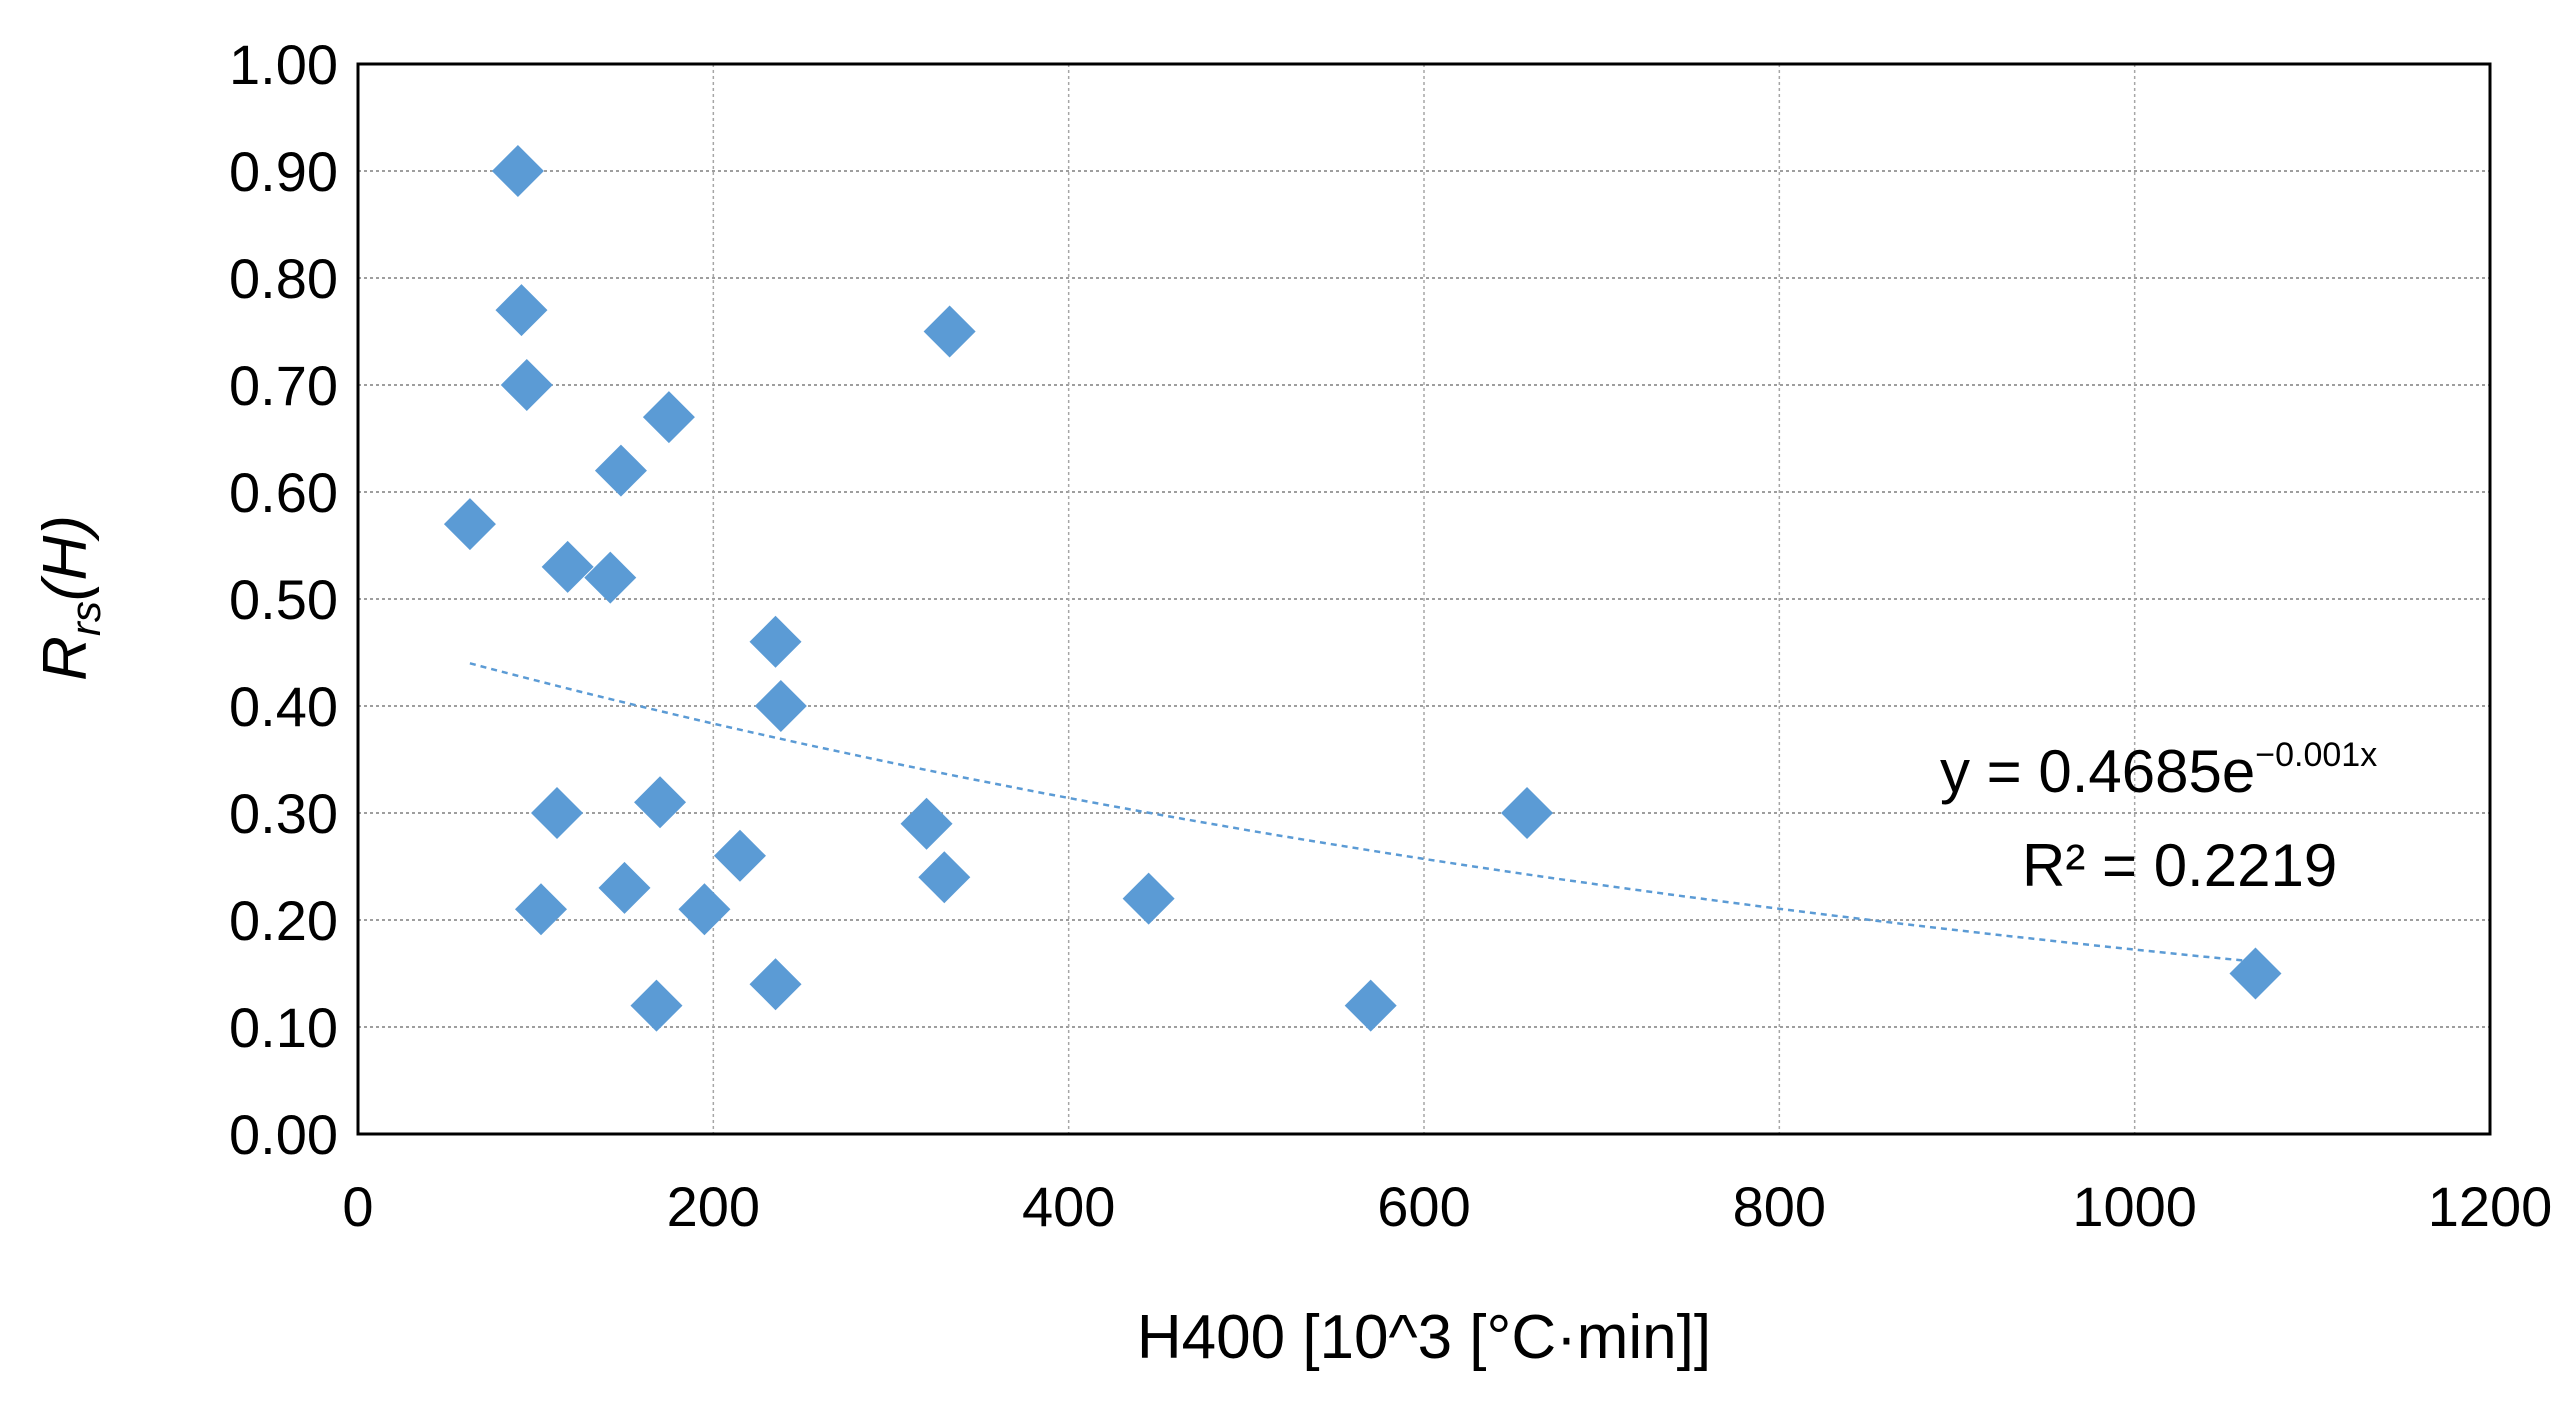 This screenshot has width=2565, height=1410. Describe the element at coordinates (1068, 1206) in the screenshot. I see `x-tick-label: 400` at that location.